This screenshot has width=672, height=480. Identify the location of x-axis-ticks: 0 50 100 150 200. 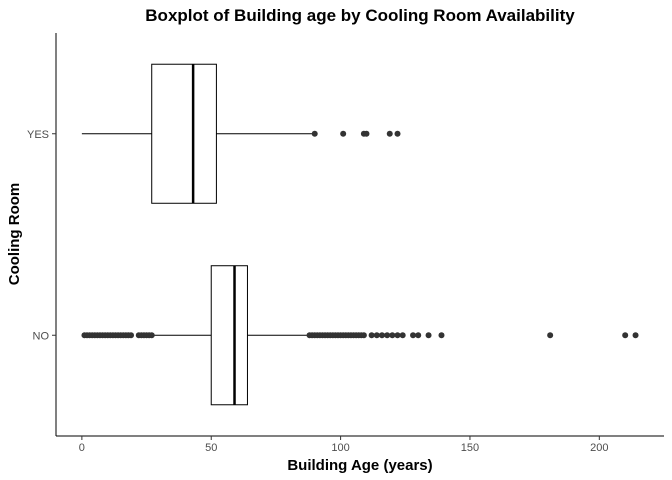
(343, 445).